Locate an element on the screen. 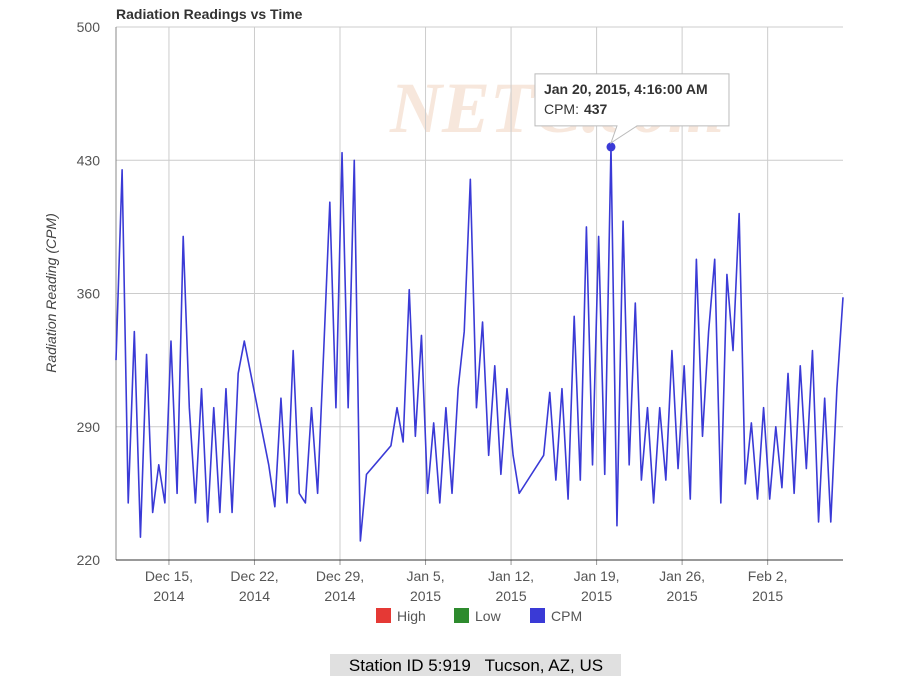 This screenshot has width=912, height=687. x-tick-label: Jan 5, 2015 is located at coordinates (425, 586).